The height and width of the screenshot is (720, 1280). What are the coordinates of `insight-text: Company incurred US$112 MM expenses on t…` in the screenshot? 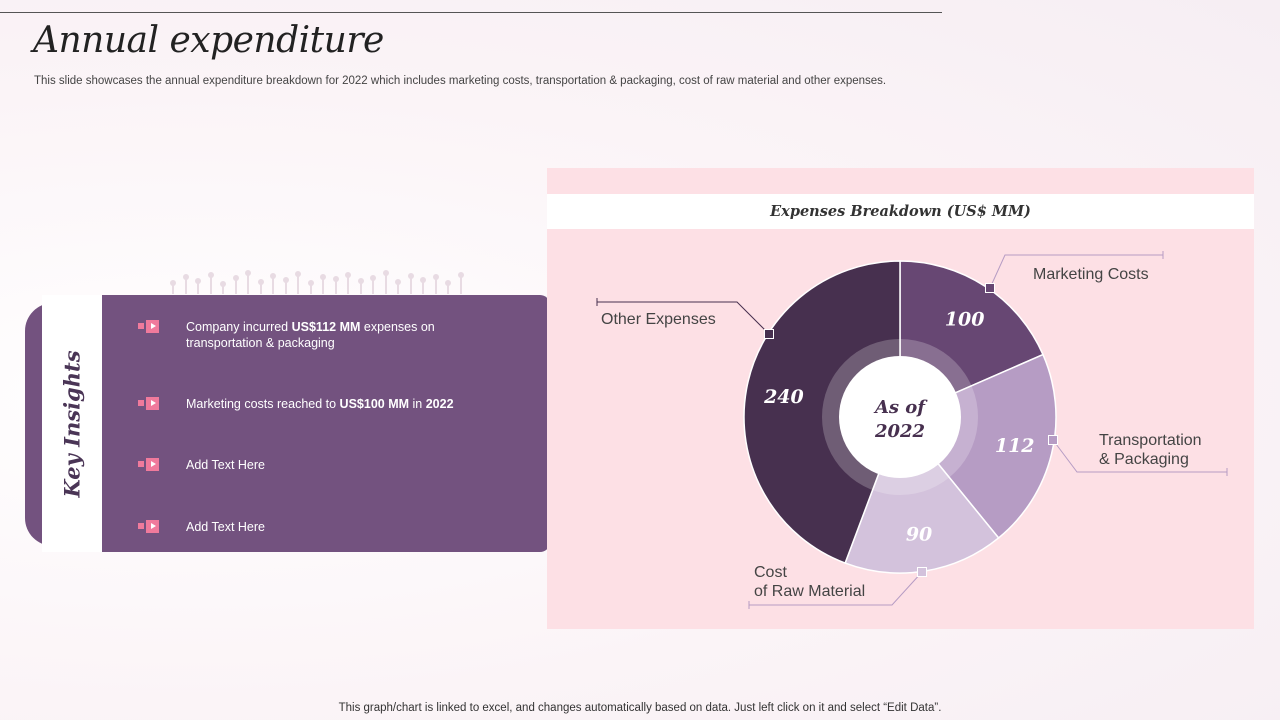 It's located at (310, 335).